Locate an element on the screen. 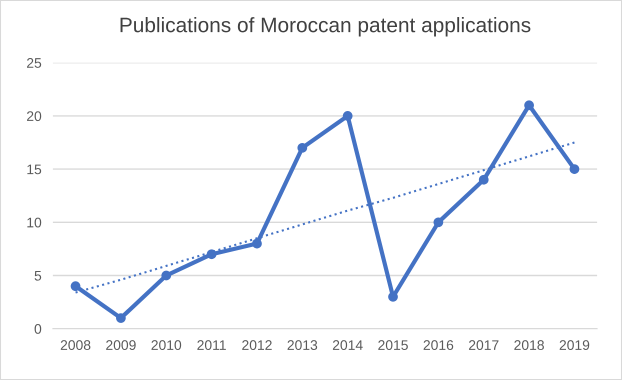  x-tick-label: 2010 is located at coordinates (167, 345).